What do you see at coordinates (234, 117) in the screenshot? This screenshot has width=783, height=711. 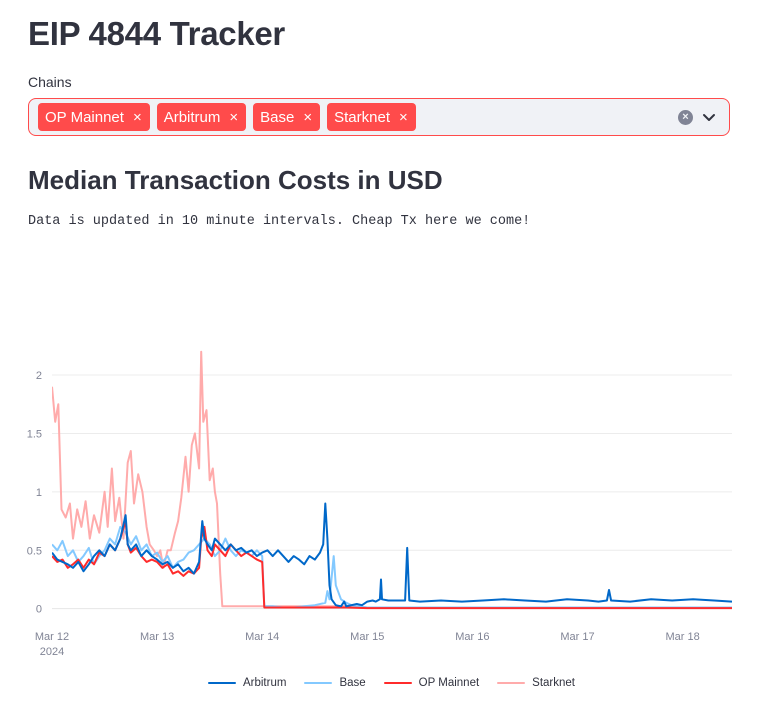 I see `remove-arbitrum-button: ×` at bounding box center [234, 117].